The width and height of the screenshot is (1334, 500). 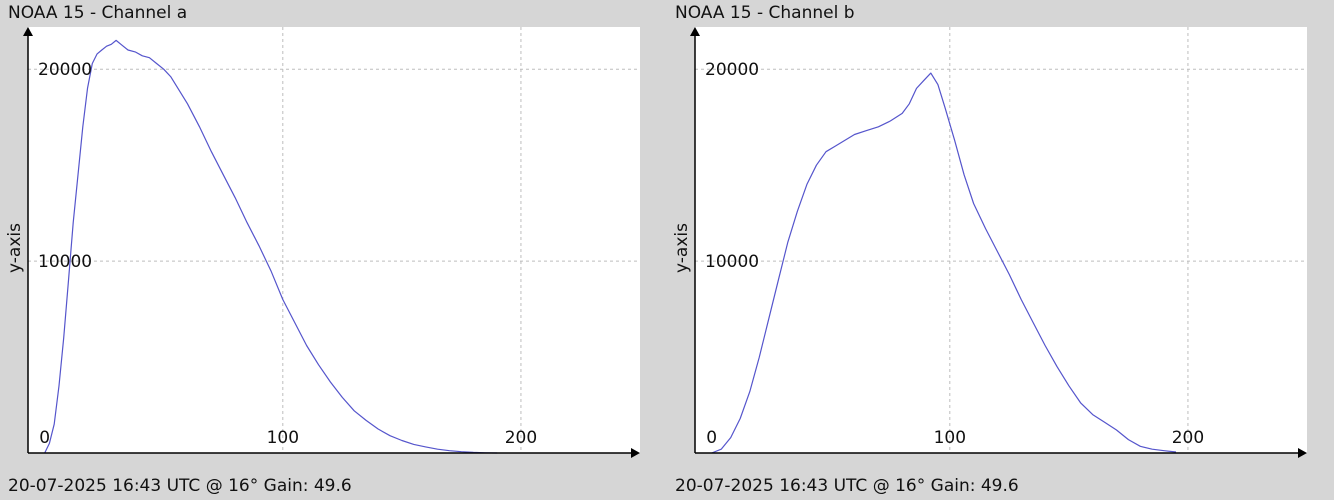 What do you see at coordinates (765, 13) in the screenshot?
I see `chart-title: NOAA 15 - Channel b` at bounding box center [765, 13].